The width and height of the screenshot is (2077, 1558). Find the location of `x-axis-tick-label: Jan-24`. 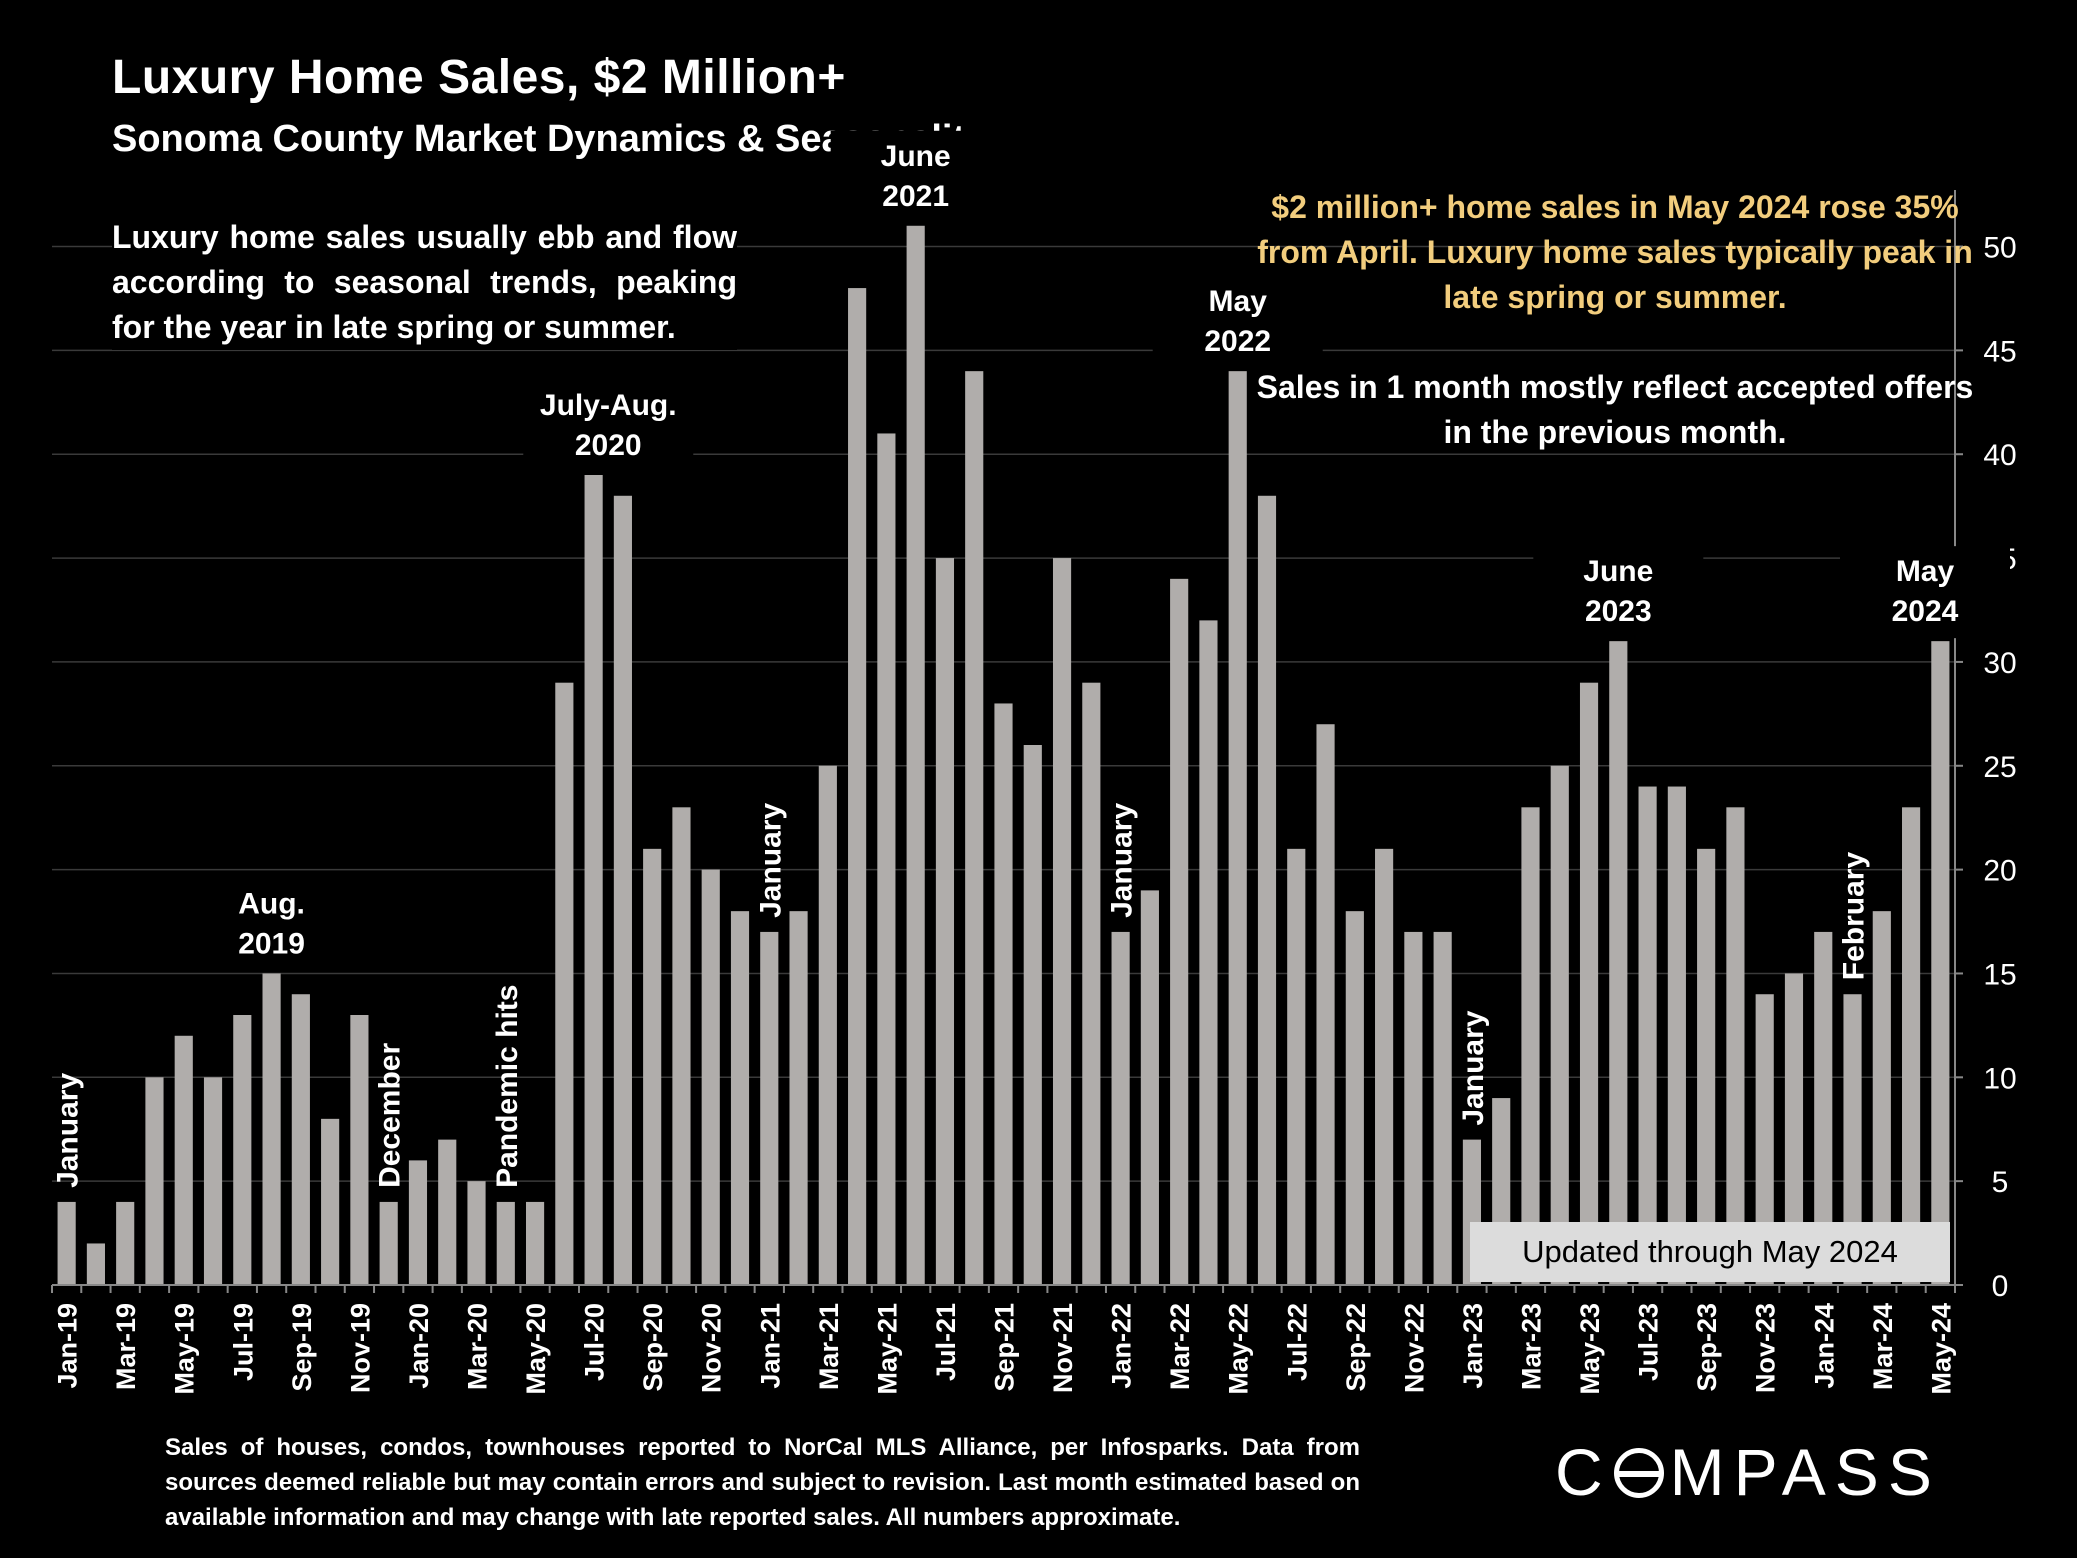

x-axis-tick-label: Jan-24 is located at coordinates (1824, 1346).